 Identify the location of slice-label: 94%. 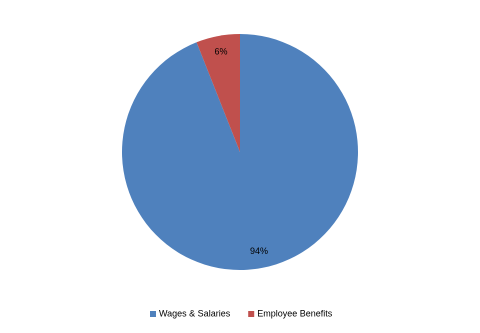
(259, 251).